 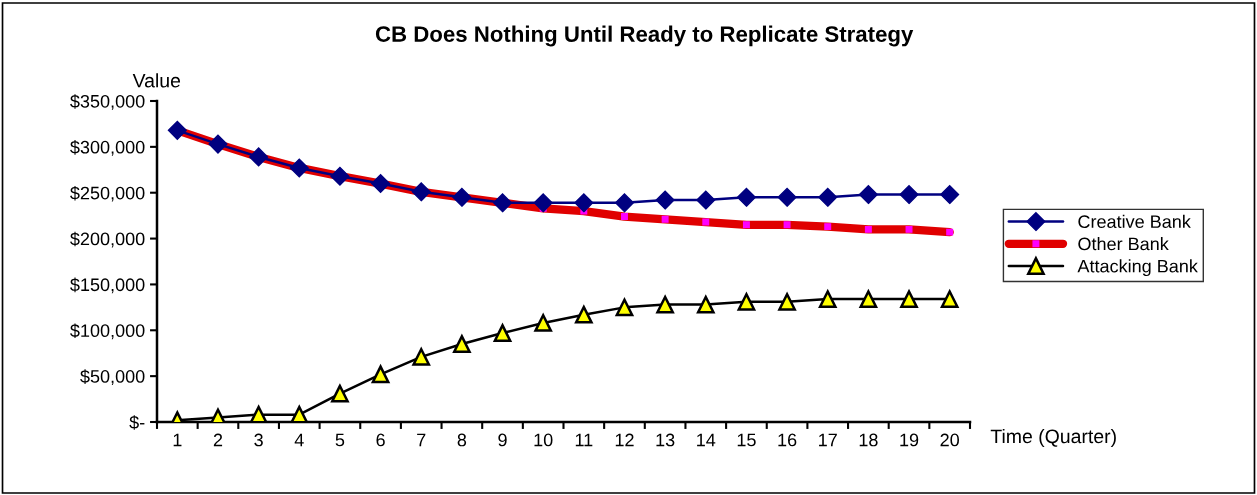 I want to click on x-tick-label: 2, so click(x=218, y=440).